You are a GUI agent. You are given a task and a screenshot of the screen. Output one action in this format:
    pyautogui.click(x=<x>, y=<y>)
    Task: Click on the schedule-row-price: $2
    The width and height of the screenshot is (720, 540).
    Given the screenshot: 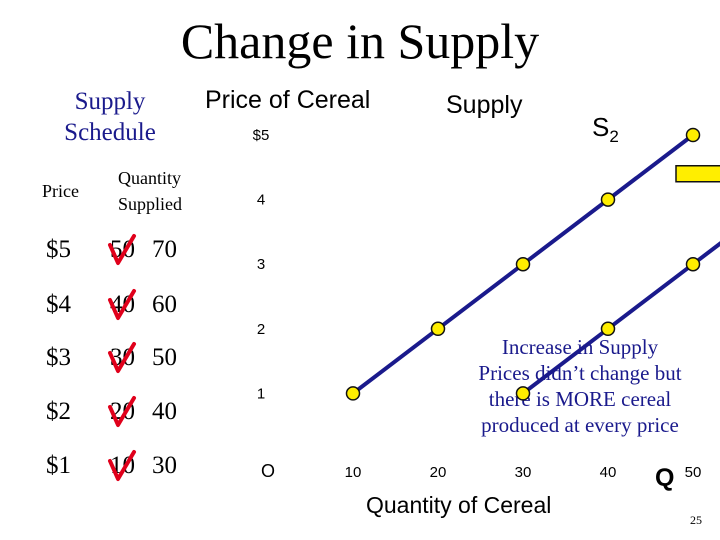 What is the action you would take?
    pyautogui.click(x=58, y=411)
    